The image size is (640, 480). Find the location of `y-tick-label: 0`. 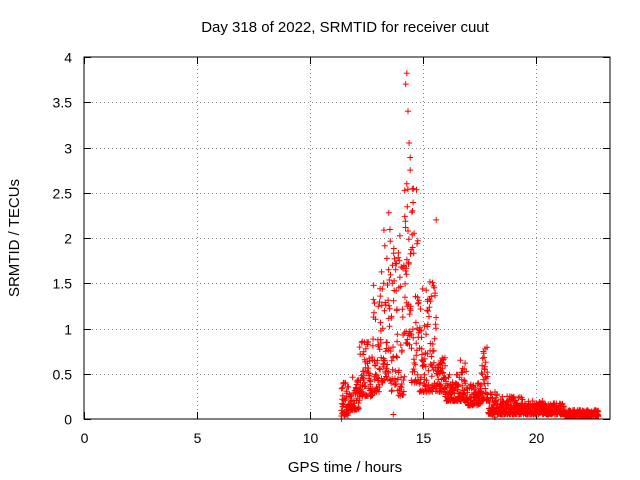

y-tick-label: 0 is located at coordinates (68, 420).